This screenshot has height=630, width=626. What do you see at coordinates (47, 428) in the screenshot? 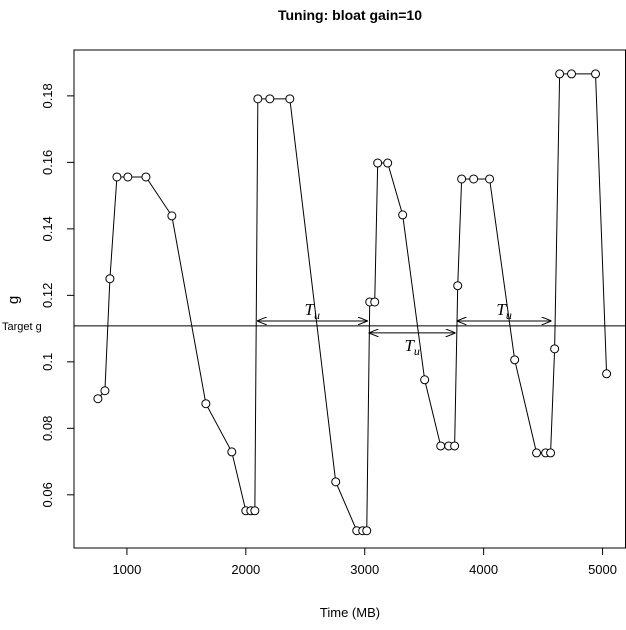
I see `y-tick-label: 0.08` at bounding box center [47, 428].